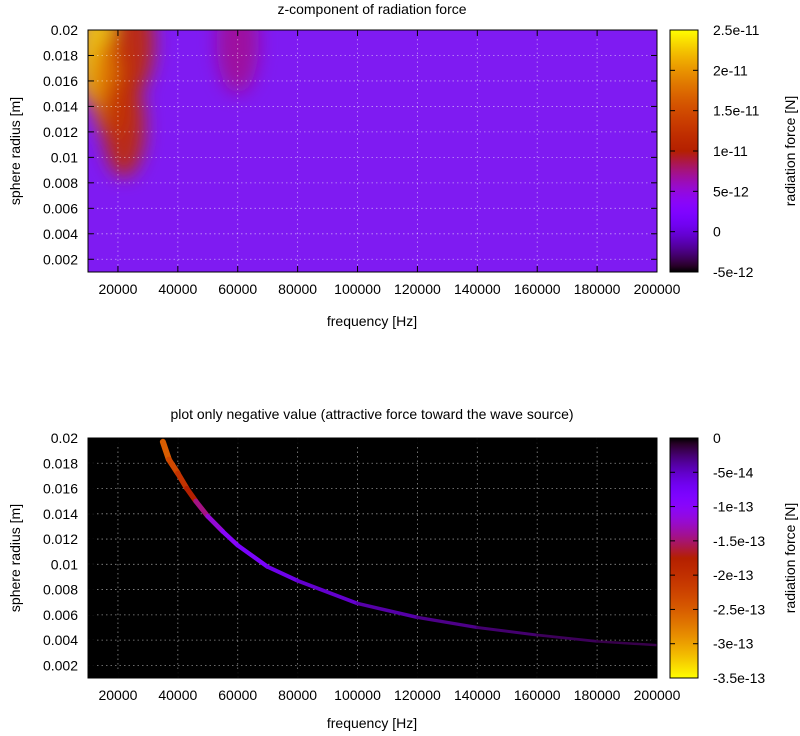  What do you see at coordinates (736, 111) in the screenshot?
I see `colorbar-tick-label: 1.5e-11` at bounding box center [736, 111].